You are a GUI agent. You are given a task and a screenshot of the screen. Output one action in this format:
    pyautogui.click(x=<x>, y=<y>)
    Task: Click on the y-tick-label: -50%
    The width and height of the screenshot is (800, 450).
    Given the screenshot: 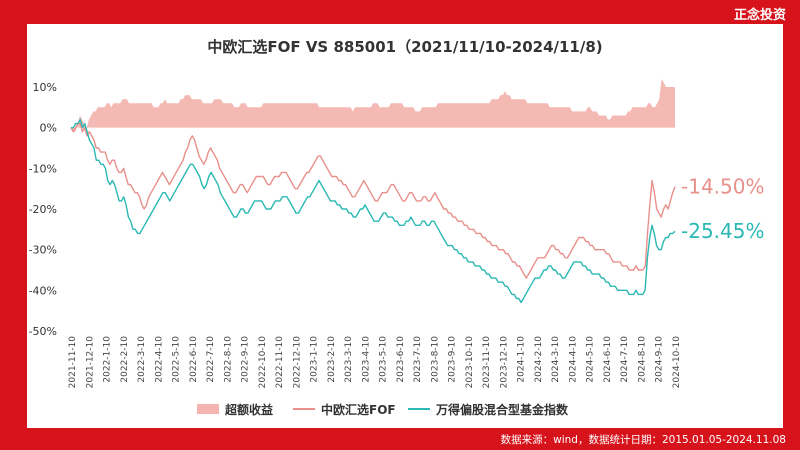 What is the action you would take?
    pyautogui.click(x=43, y=331)
    